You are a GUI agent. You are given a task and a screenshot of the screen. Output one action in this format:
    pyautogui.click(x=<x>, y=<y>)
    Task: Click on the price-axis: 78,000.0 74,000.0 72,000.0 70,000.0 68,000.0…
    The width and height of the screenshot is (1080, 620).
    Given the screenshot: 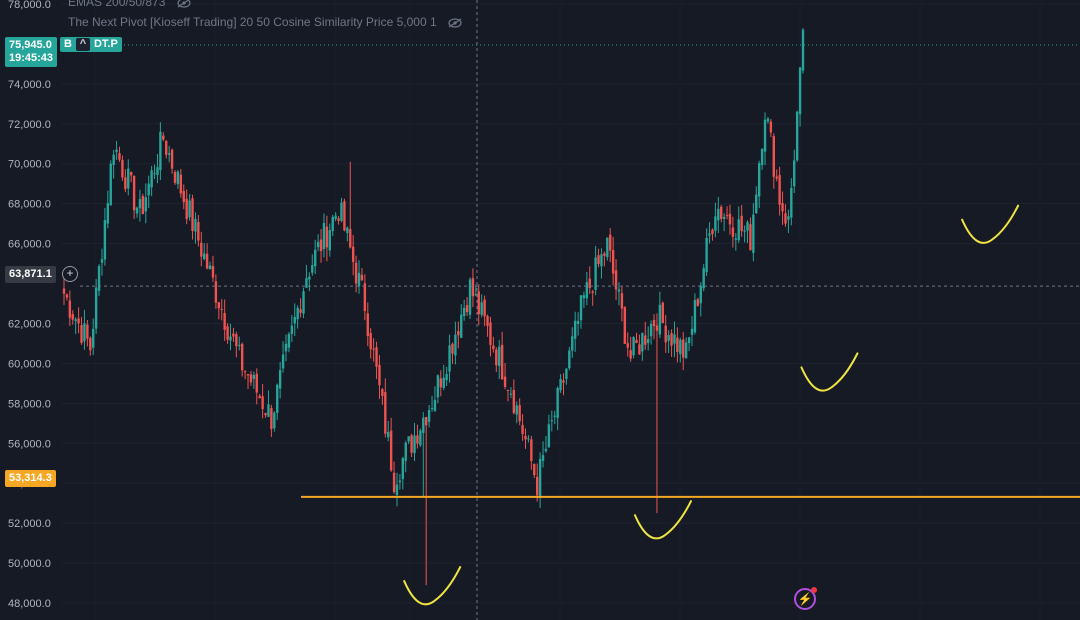 What is the action you would take?
    pyautogui.click(x=29, y=305)
    